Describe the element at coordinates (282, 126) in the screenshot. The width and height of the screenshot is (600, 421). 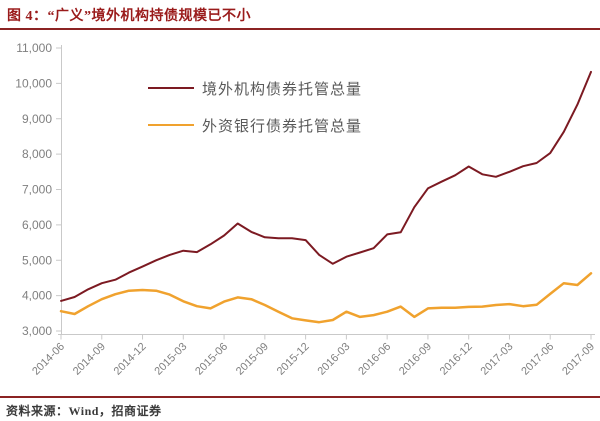
I see `legend-label: 外资银行债券托管总量` at that location.